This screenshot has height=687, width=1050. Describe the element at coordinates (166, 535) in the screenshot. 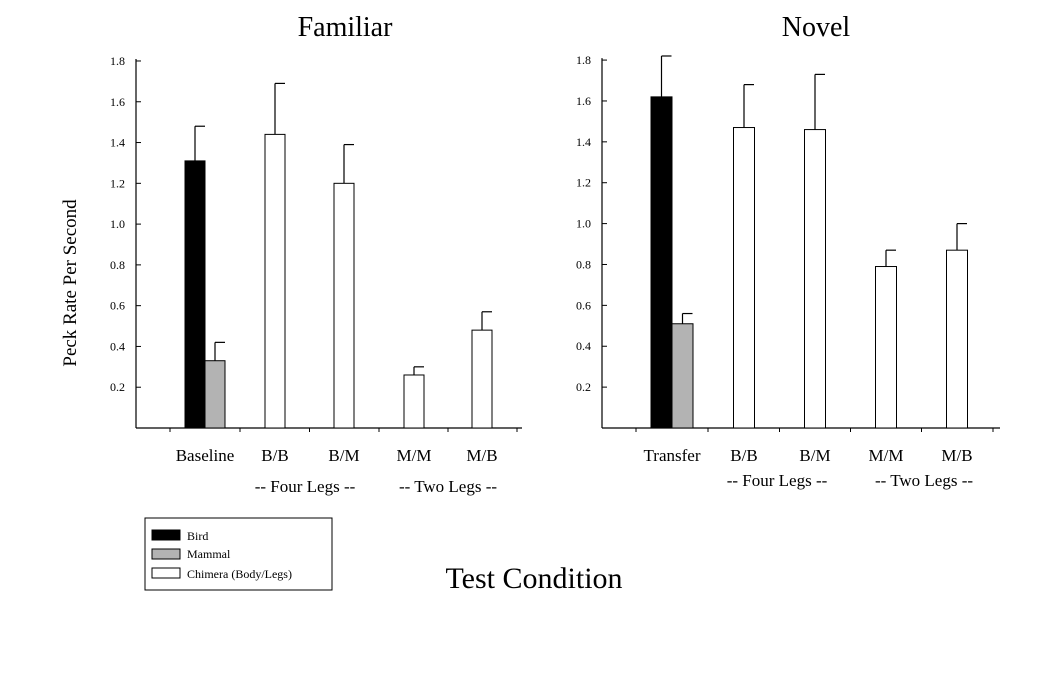

I see `legend-swatch-bird` at that location.